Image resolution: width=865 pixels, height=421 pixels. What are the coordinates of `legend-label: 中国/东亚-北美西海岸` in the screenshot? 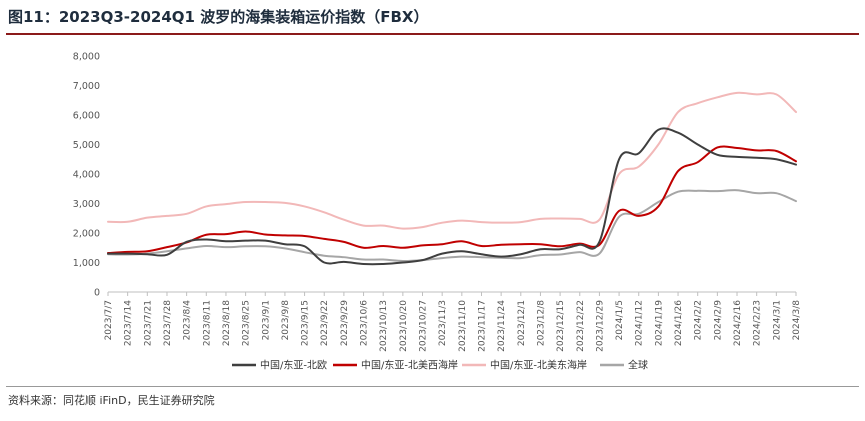 It's located at (409, 365).